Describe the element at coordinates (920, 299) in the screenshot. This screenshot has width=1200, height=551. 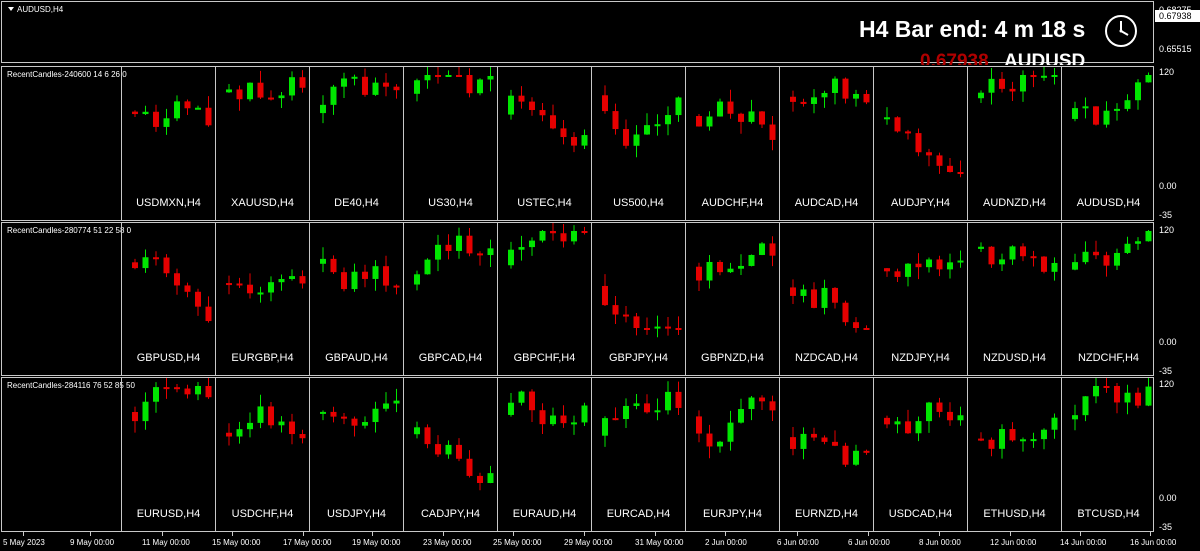
I see `symbol-cell: NZDJPY,H4` at that location.